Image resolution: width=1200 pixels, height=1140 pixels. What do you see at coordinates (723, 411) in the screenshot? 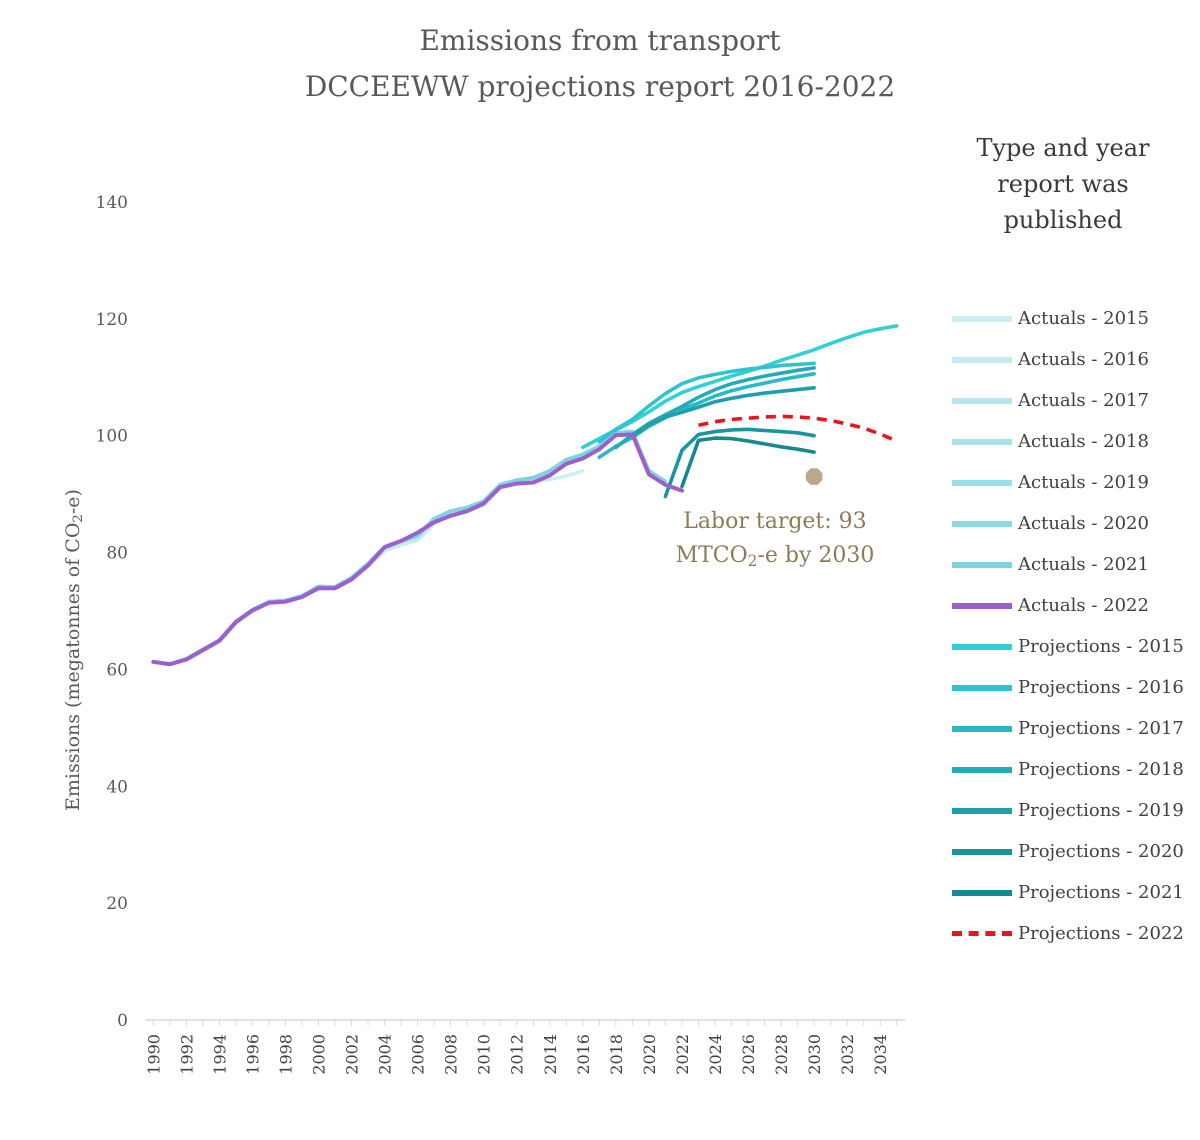
I see `series-line-projections-2019` at bounding box center [723, 411].